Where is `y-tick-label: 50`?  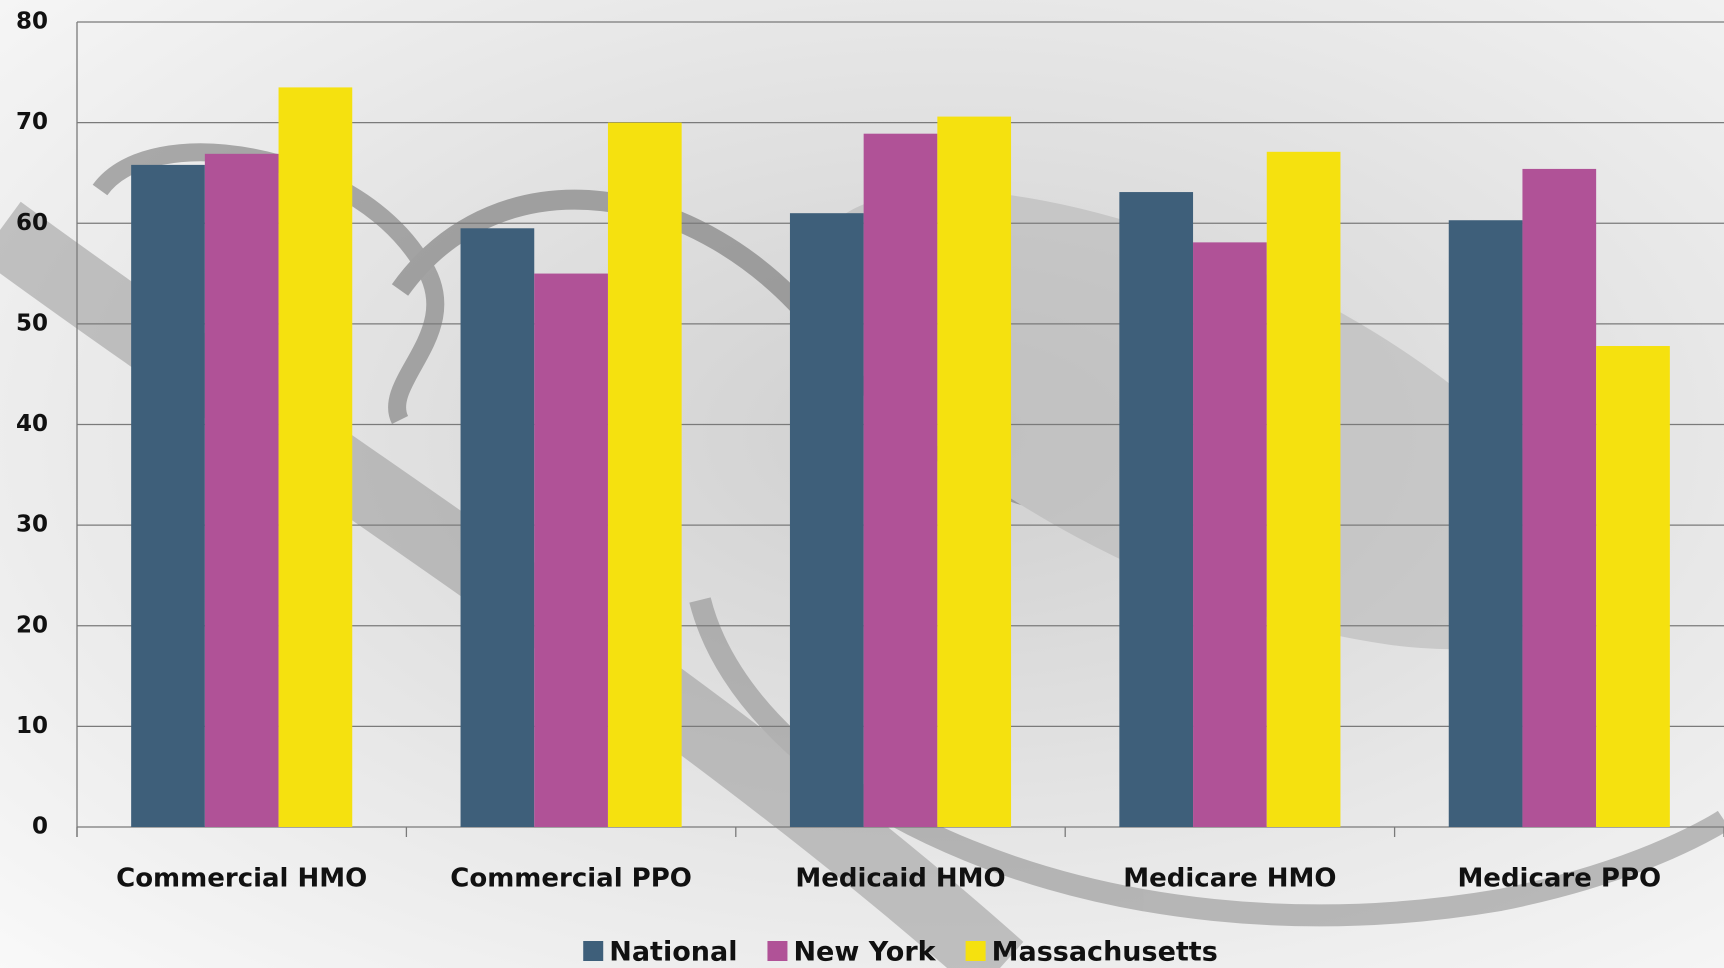
y-tick-label: 50 is located at coordinates (32, 323).